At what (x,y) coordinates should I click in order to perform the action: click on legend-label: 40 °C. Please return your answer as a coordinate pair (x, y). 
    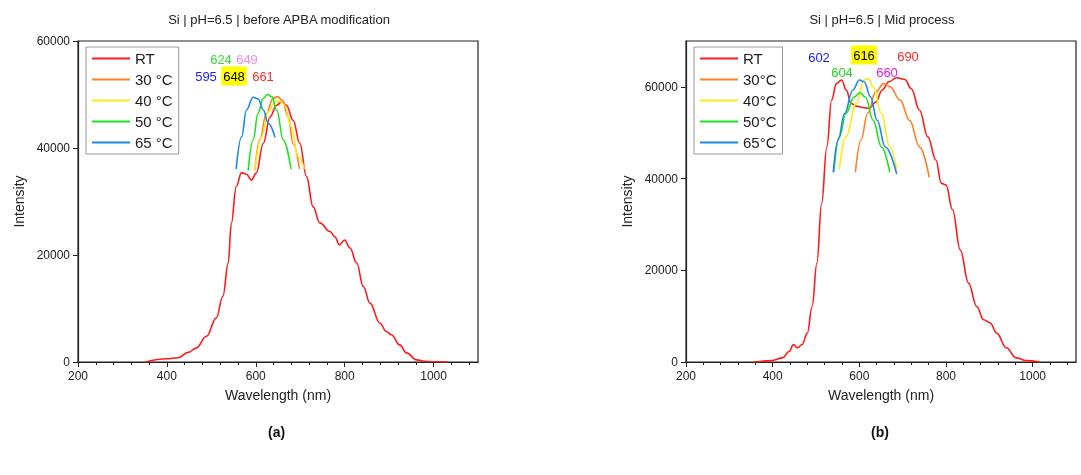
    Looking at the image, I should click on (154, 100).